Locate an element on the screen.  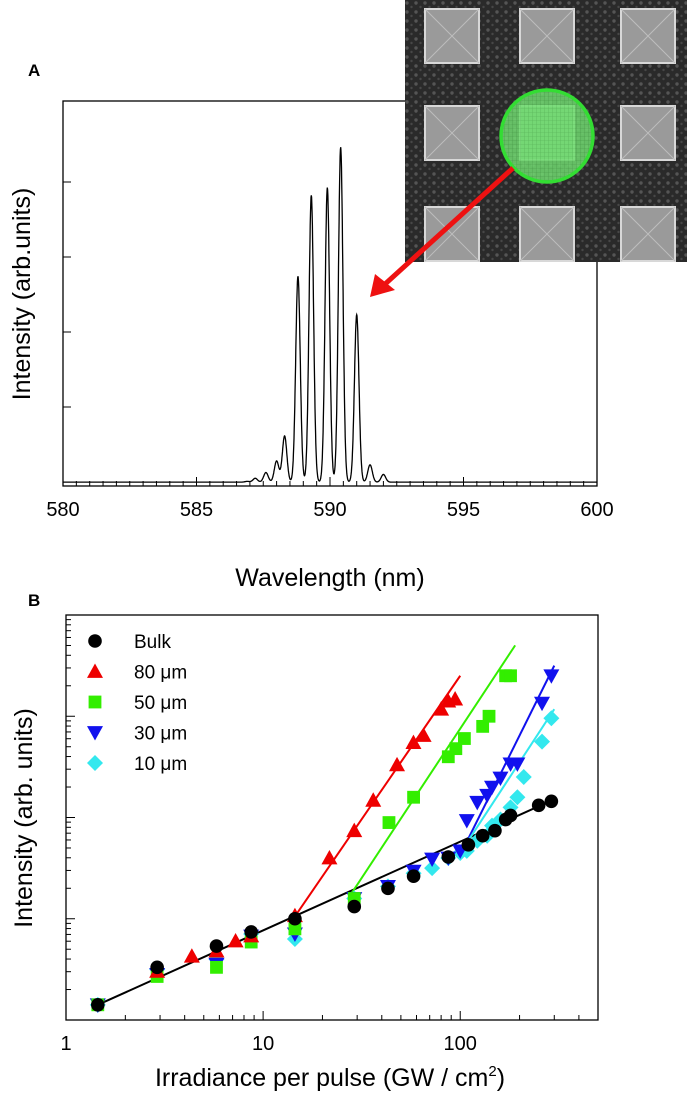
x-tick-label: 585 is located at coordinates (196, 510).